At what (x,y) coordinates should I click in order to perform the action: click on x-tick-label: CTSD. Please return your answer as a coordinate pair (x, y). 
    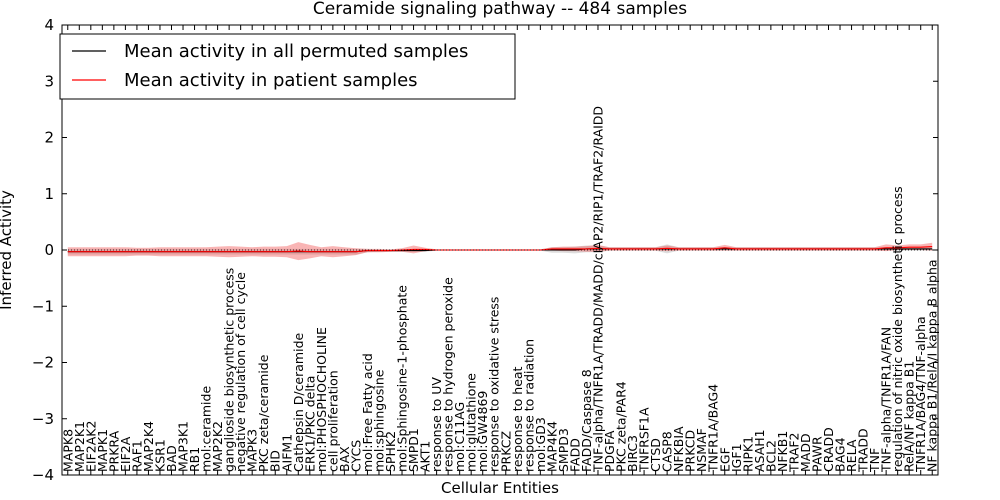
    Looking at the image, I should click on (655, 455).